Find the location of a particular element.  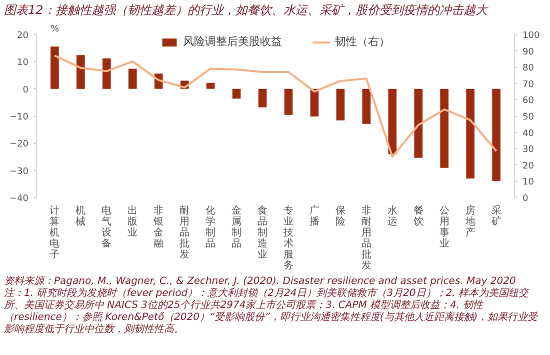

y-tick-label: 20 is located at coordinates (23, 36).